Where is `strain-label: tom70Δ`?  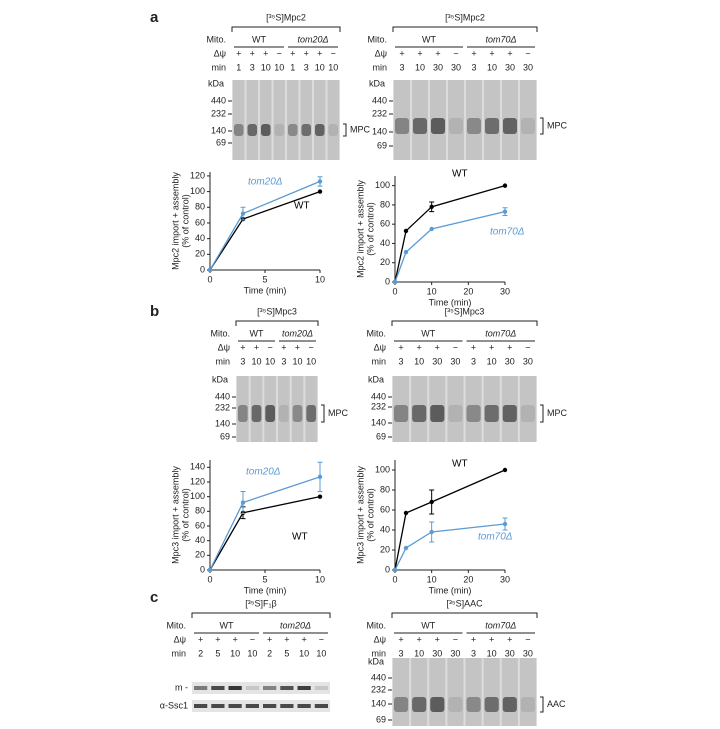
strain-label: tom70Δ is located at coordinates (500, 625).